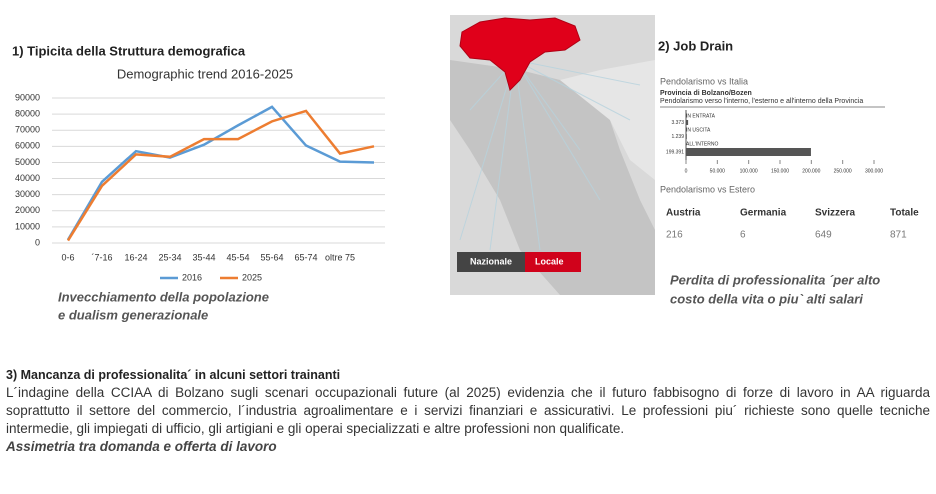  Describe the element at coordinates (27, 194) in the screenshot. I see `y-tick-label: 30000` at that location.